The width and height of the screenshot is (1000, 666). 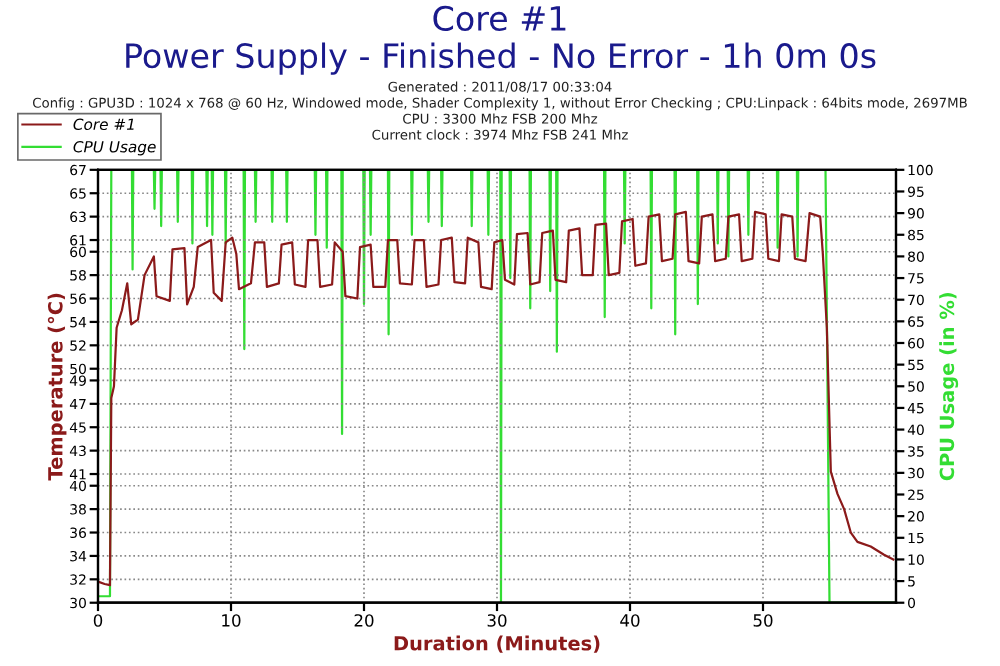 I want to click on x-axis-title: Duration (Minutes), so click(x=497, y=644).